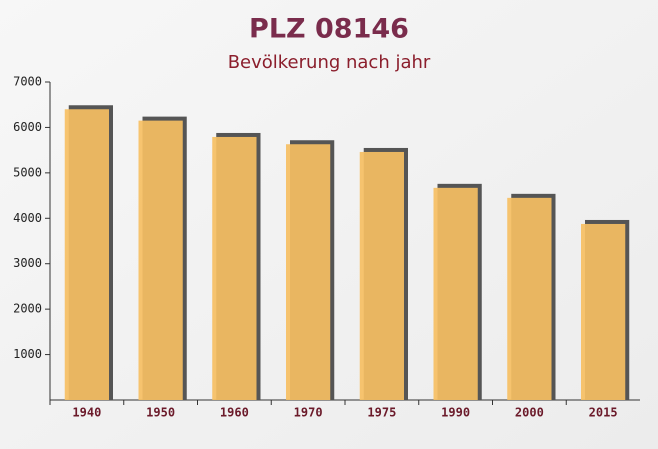 The image size is (658, 449). I want to click on x-tick-label: 1960, so click(234, 413).